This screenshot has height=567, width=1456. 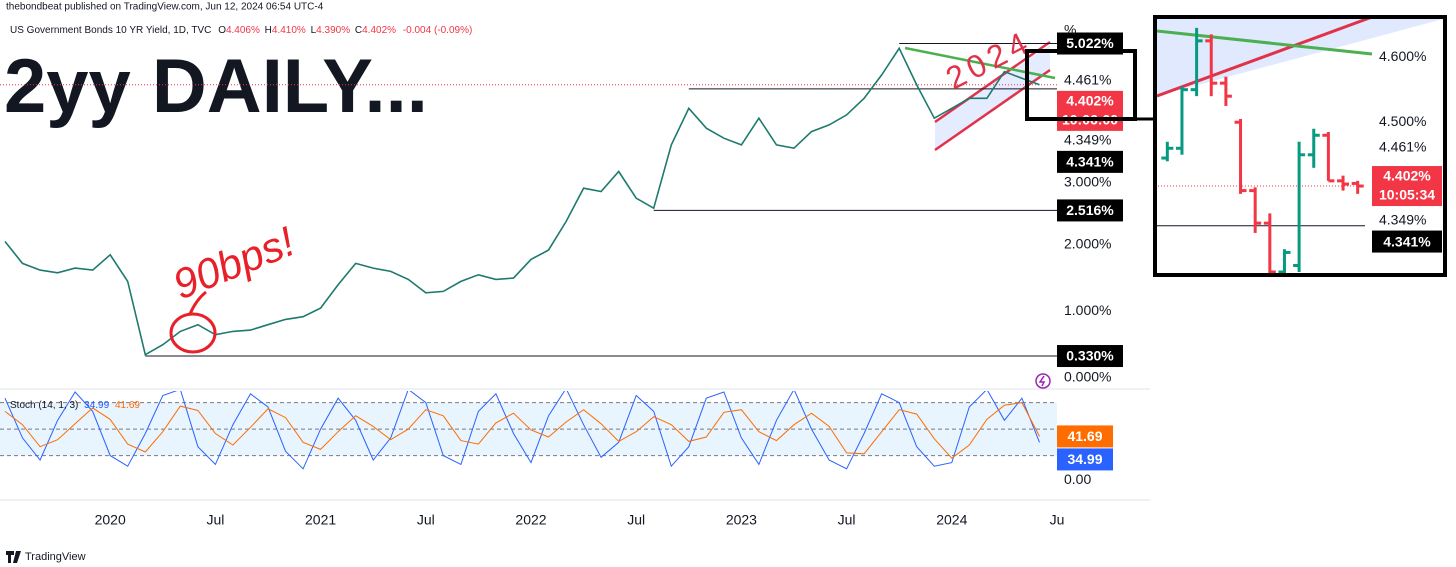 What do you see at coordinates (55, 557) in the screenshot?
I see `footer: TradingView` at bounding box center [55, 557].